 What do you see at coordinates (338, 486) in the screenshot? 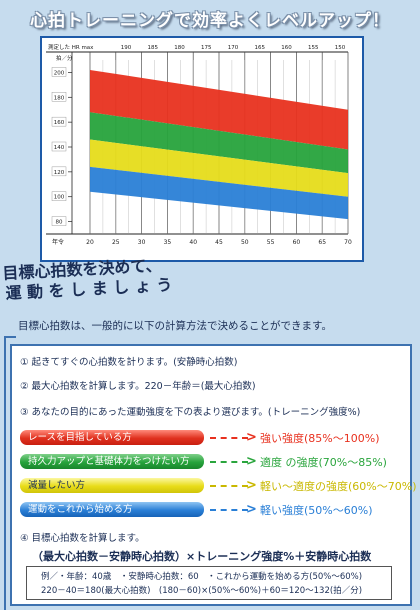
I see `intensity-weightloss: 軽い〜適度の強度(60%〜70%)` at bounding box center [338, 486].